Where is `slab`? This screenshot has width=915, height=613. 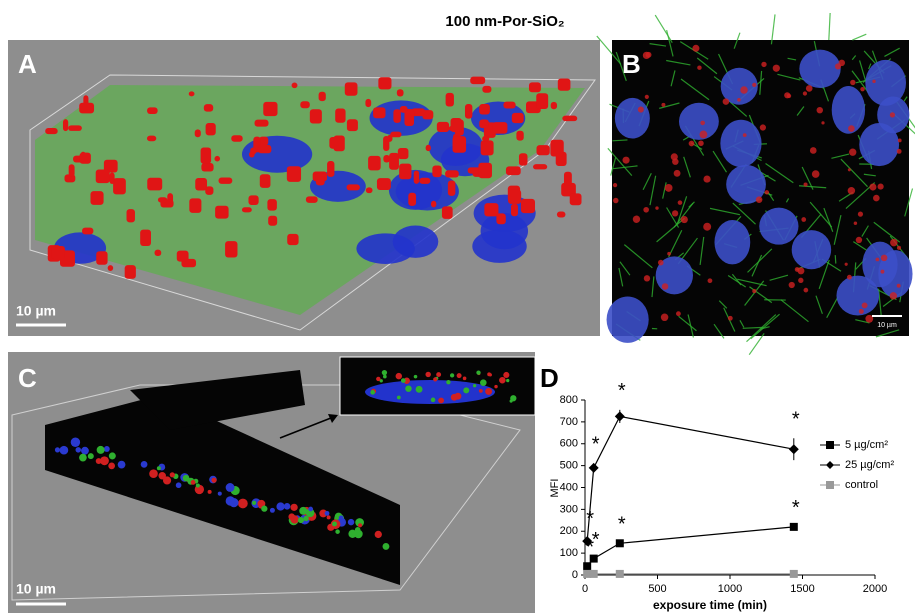
slab is located at coordinates (217, 400).